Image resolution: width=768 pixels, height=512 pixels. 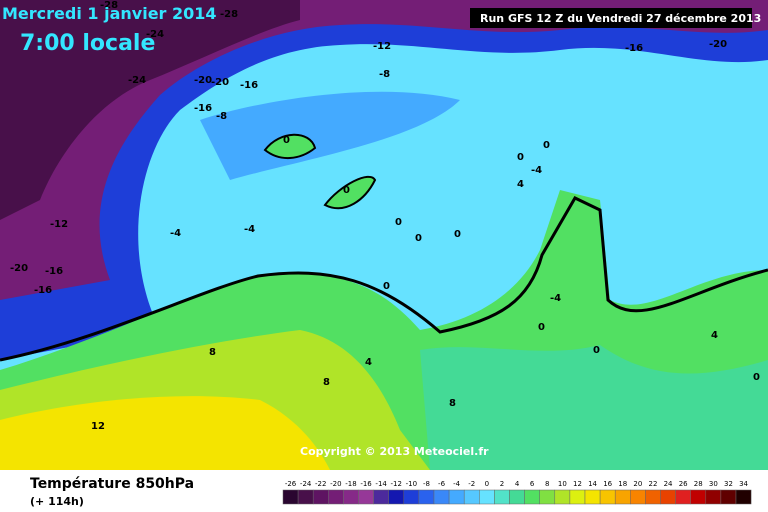 What do you see at coordinates (57, 501) in the screenshot?
I see `lead-time: (+ 114h)` at bounding box center [57, 501].